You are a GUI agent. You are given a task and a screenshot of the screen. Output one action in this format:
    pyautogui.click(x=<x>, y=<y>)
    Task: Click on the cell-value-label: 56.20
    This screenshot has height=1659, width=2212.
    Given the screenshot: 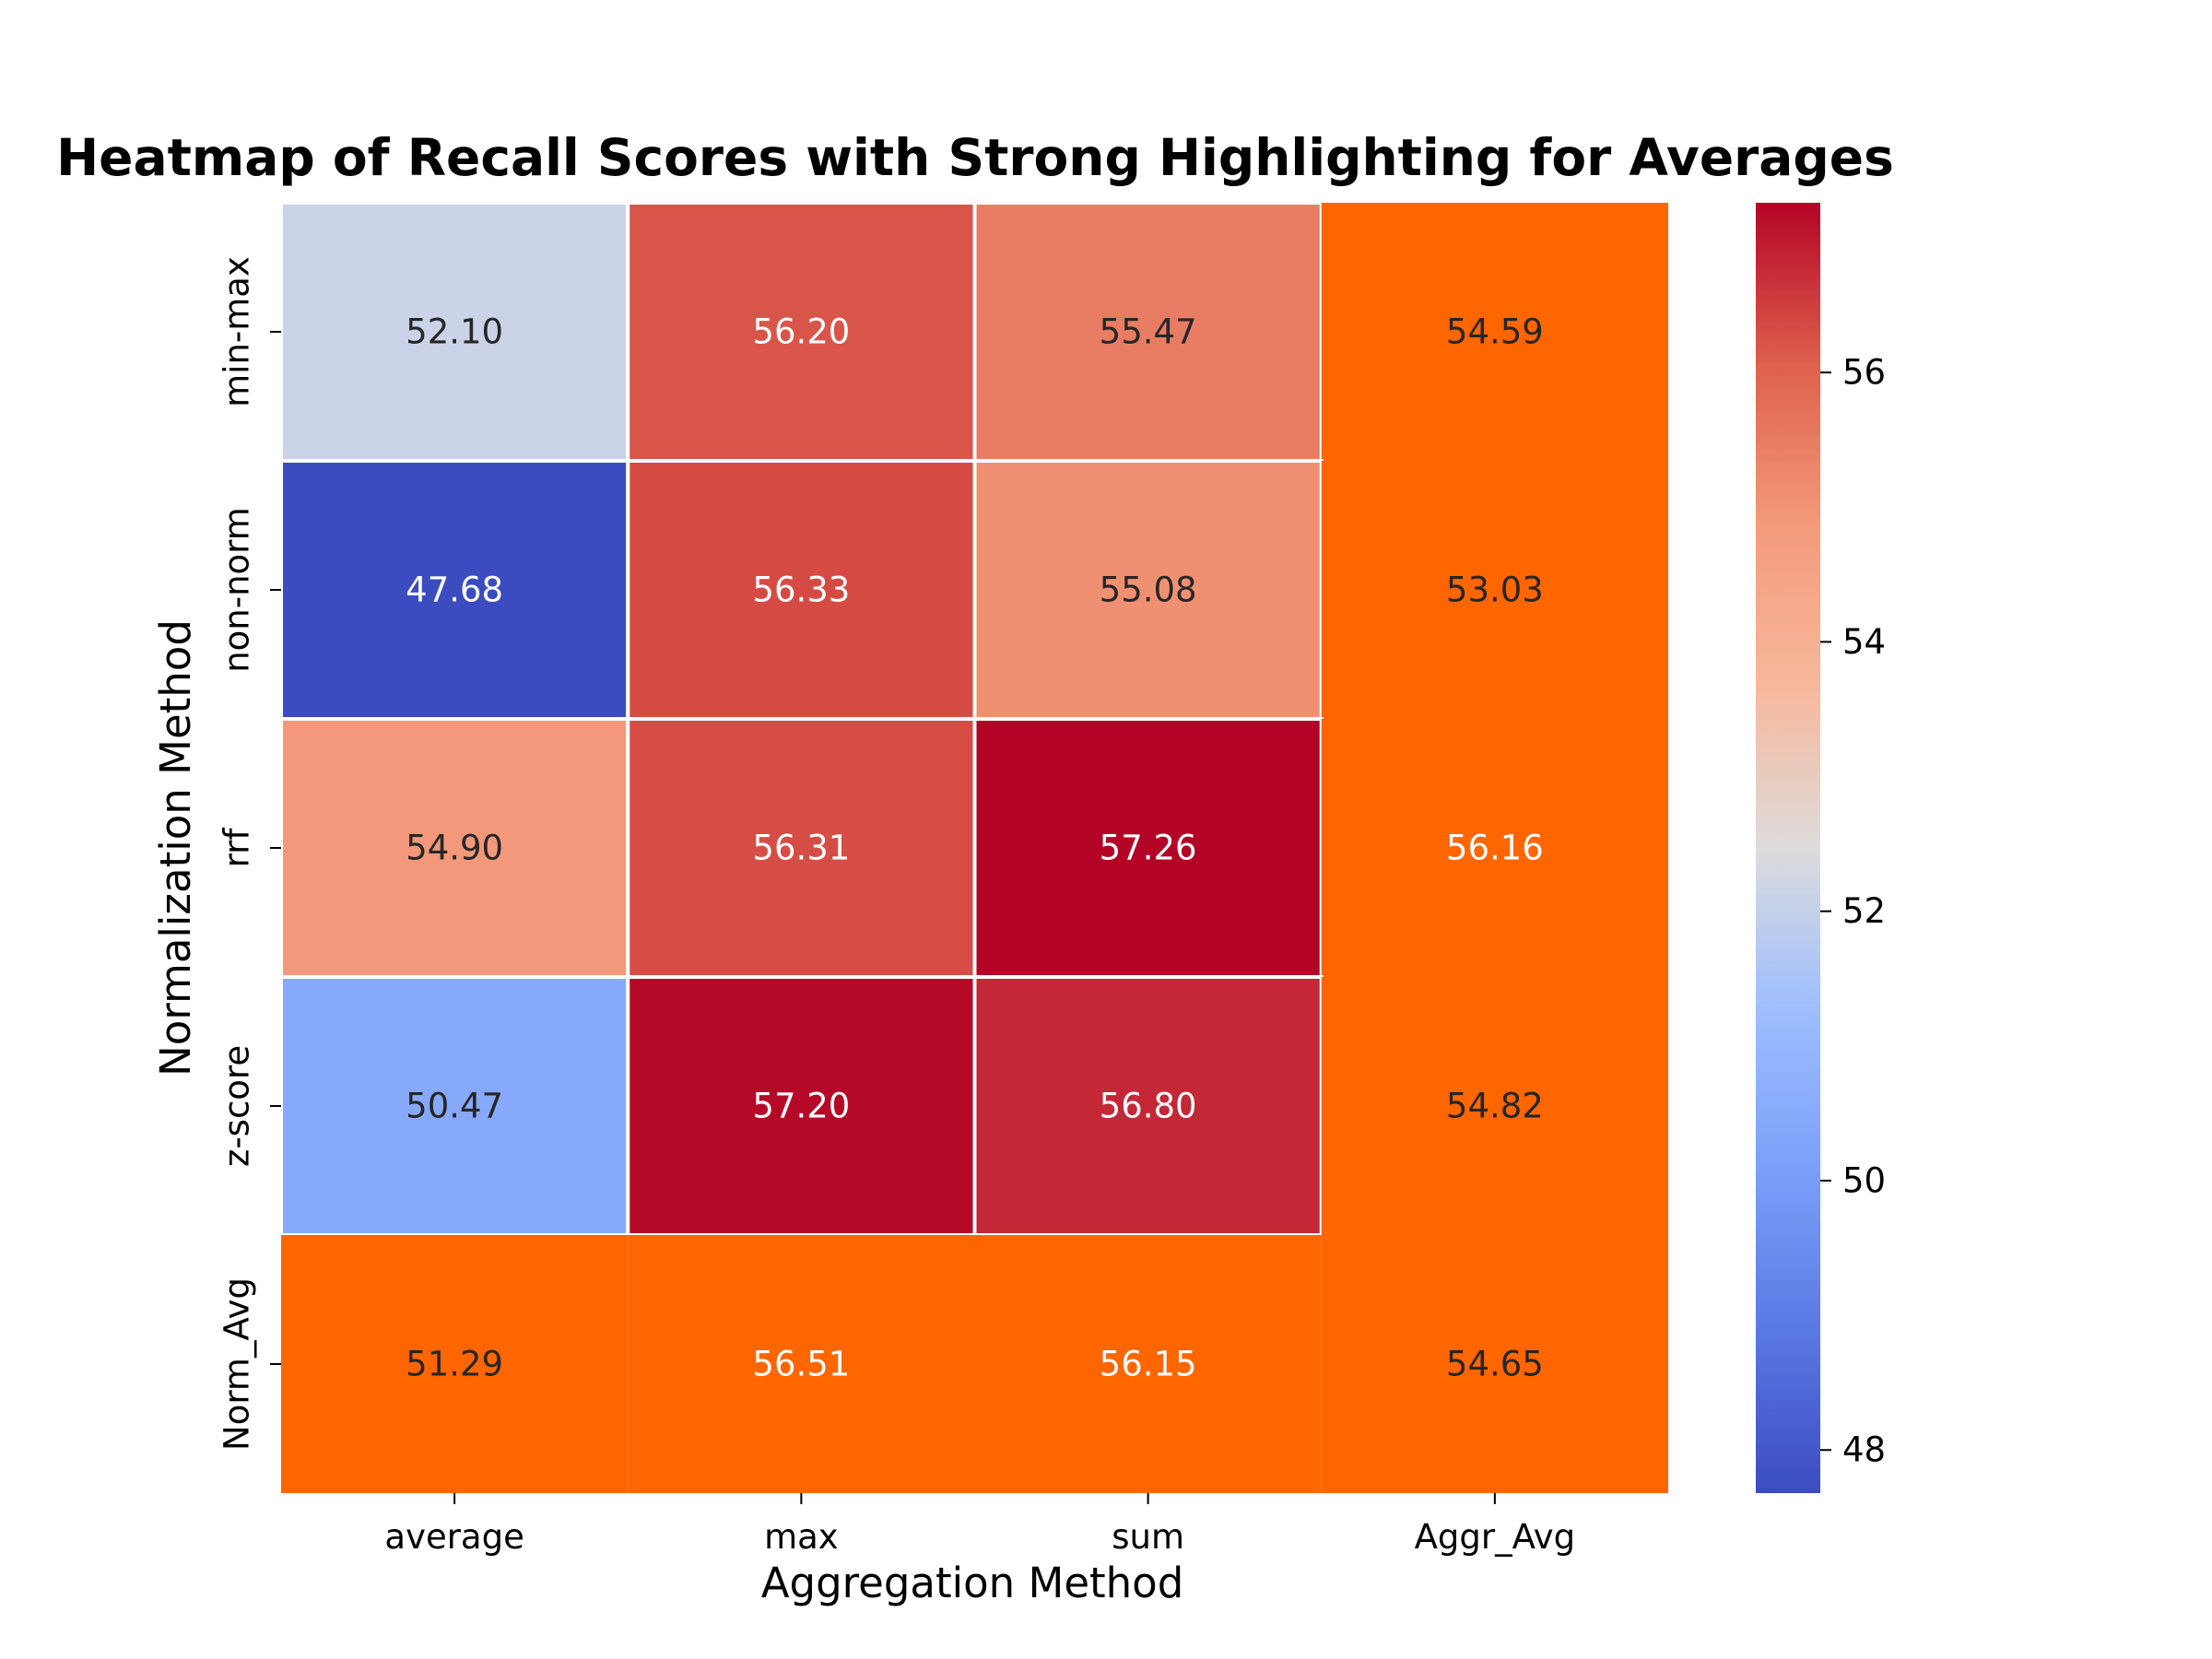 What is the action you would take?
    pyautogui.click(x=801, y=332)
    